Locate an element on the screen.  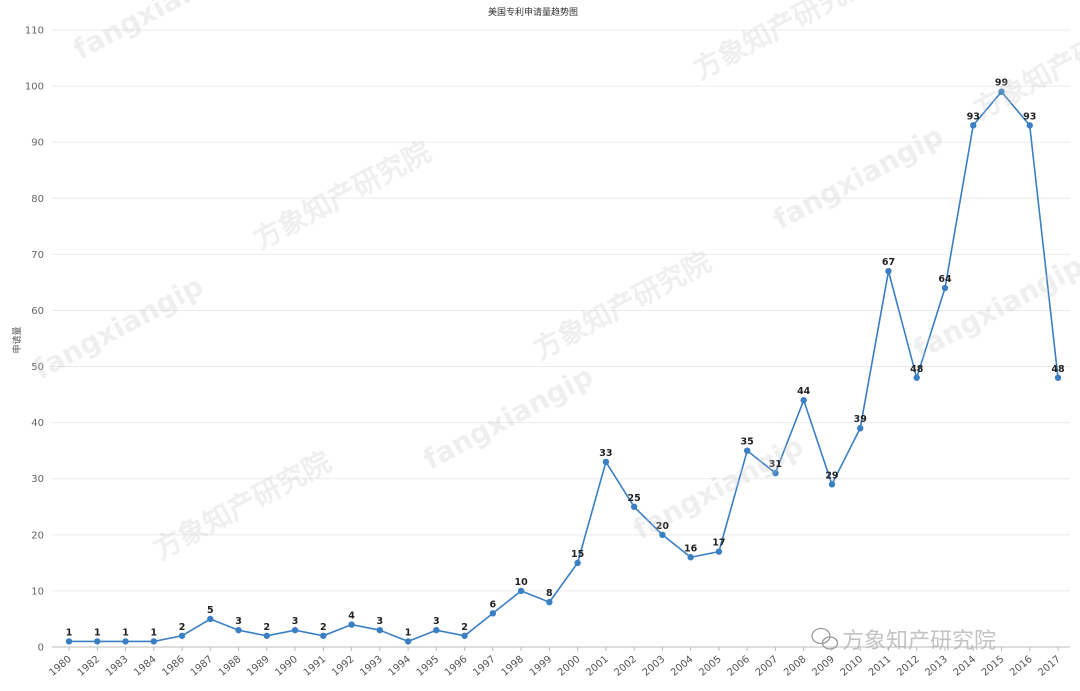
x-tick-label: 1999 is located at coordinates (541, 666).